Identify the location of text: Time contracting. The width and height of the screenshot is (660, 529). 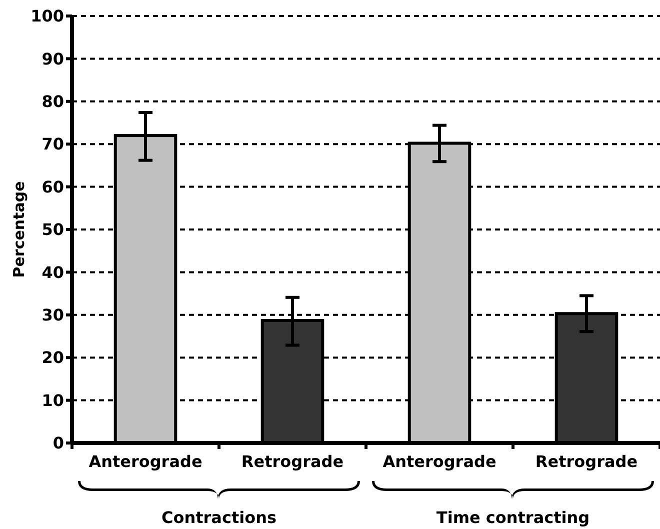
(513, 517).